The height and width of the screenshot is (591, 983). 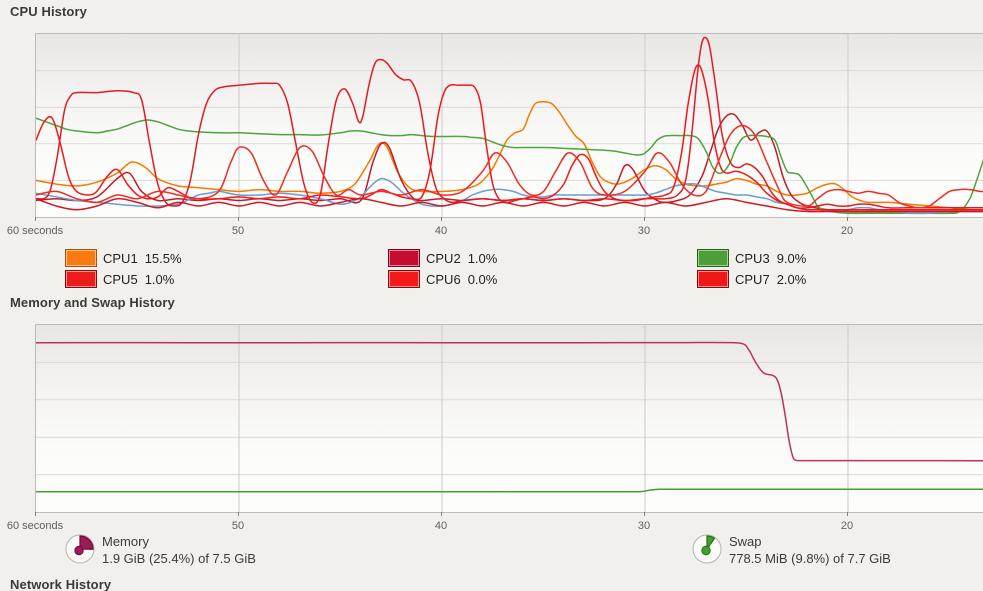 What do you see at coordinates (482, 279) in the screenshot?
I see `cpu-usage-value: 0.0%` at bounding box center [482, 279].